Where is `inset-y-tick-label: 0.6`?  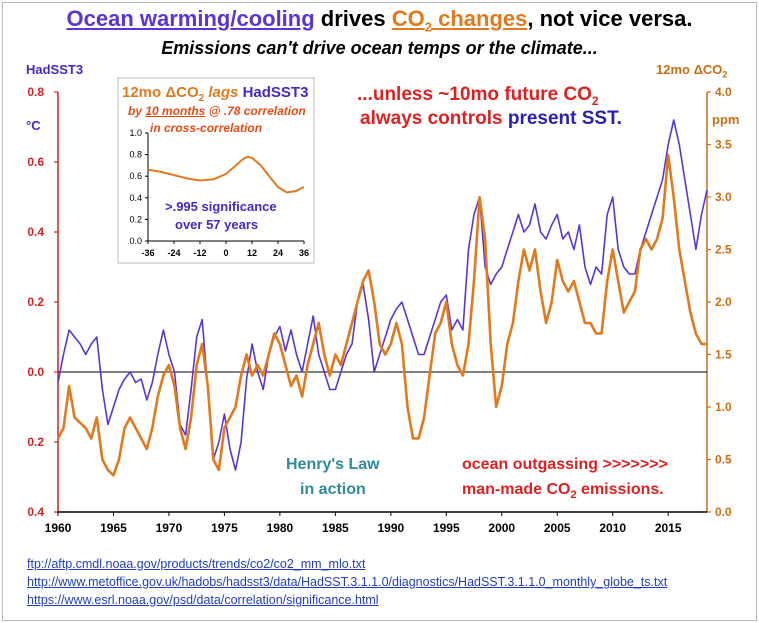
inset-y-tick-label: 0.6 is located at coordinates (135, 176).